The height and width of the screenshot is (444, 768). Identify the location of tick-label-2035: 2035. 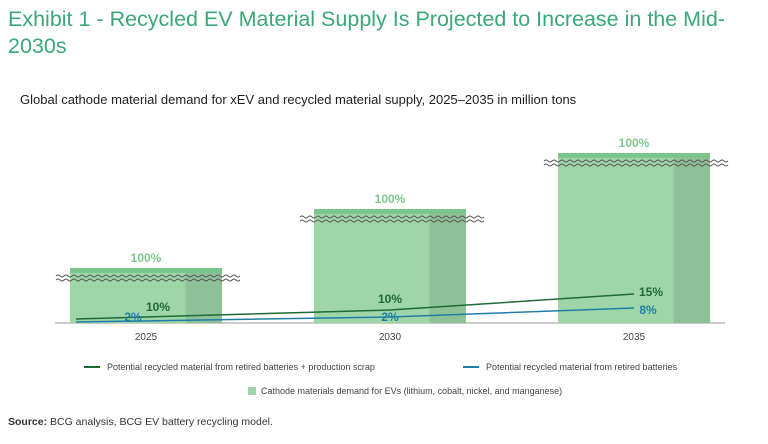
(634, 337).